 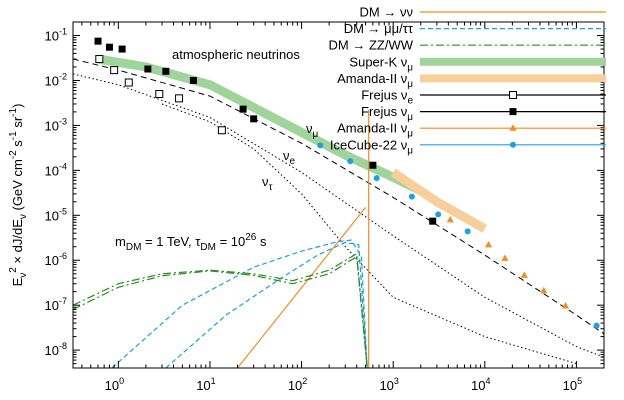 What do you see at coordinates (17, 123) in the screenshot?
I see `y-axis-label-part: sr` at bounding box center [17, 123].